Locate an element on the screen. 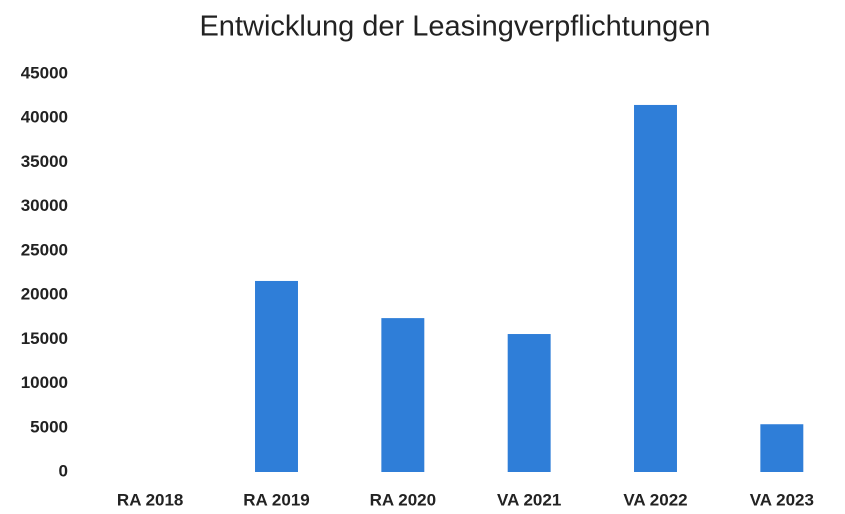 This screenshot has height=514, width=845. y-tick-label: 5000 is located at coordinates (49, 426).